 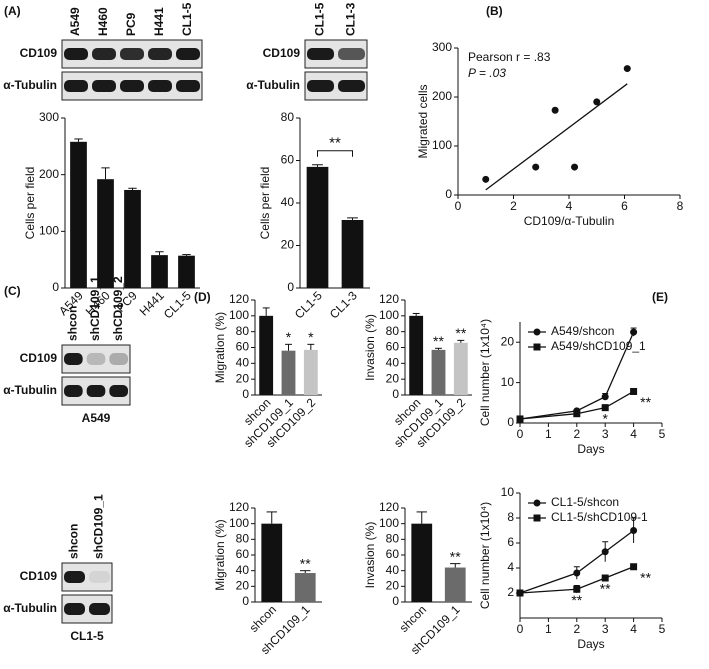 What do you see at coordinates (131, 24) in the screenshot?
I see `lane-label: PC9` at bounding box center [131, 24].